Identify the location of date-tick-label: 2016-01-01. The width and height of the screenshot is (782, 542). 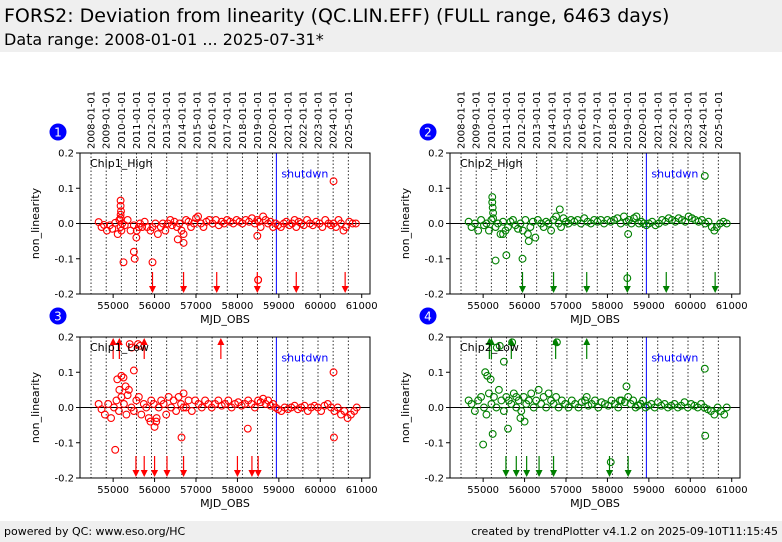
(583, 120).